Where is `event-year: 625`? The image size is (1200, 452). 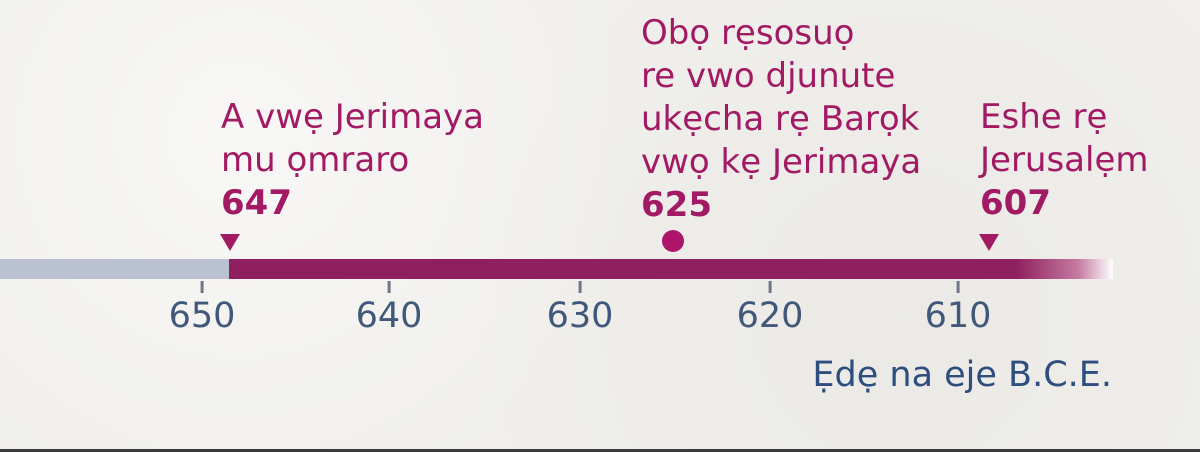 event-year: 625 is located at coordinates (676, 205).